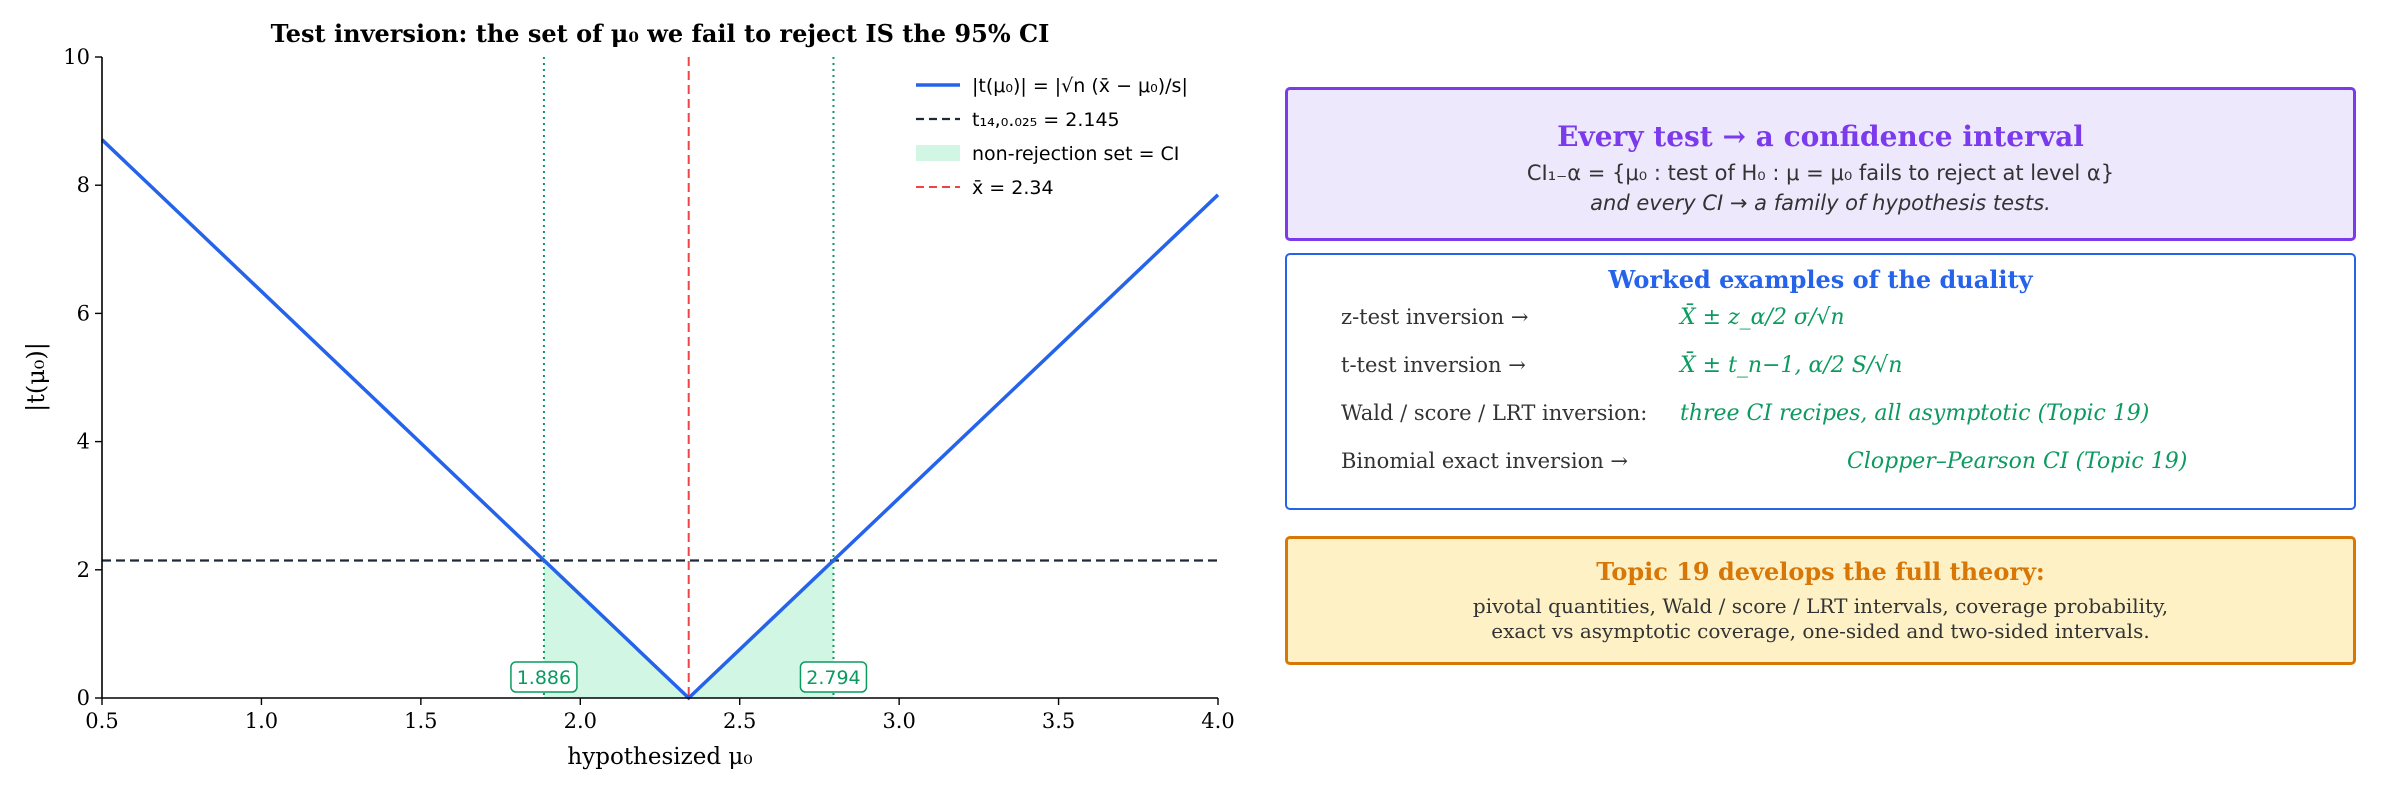 The width and height of the screenshot is (2395, 790). What do you see at coordinates (83, 313) in the screenshot?
I see `y-tick-label: 6` at bounding box center [83, 313].